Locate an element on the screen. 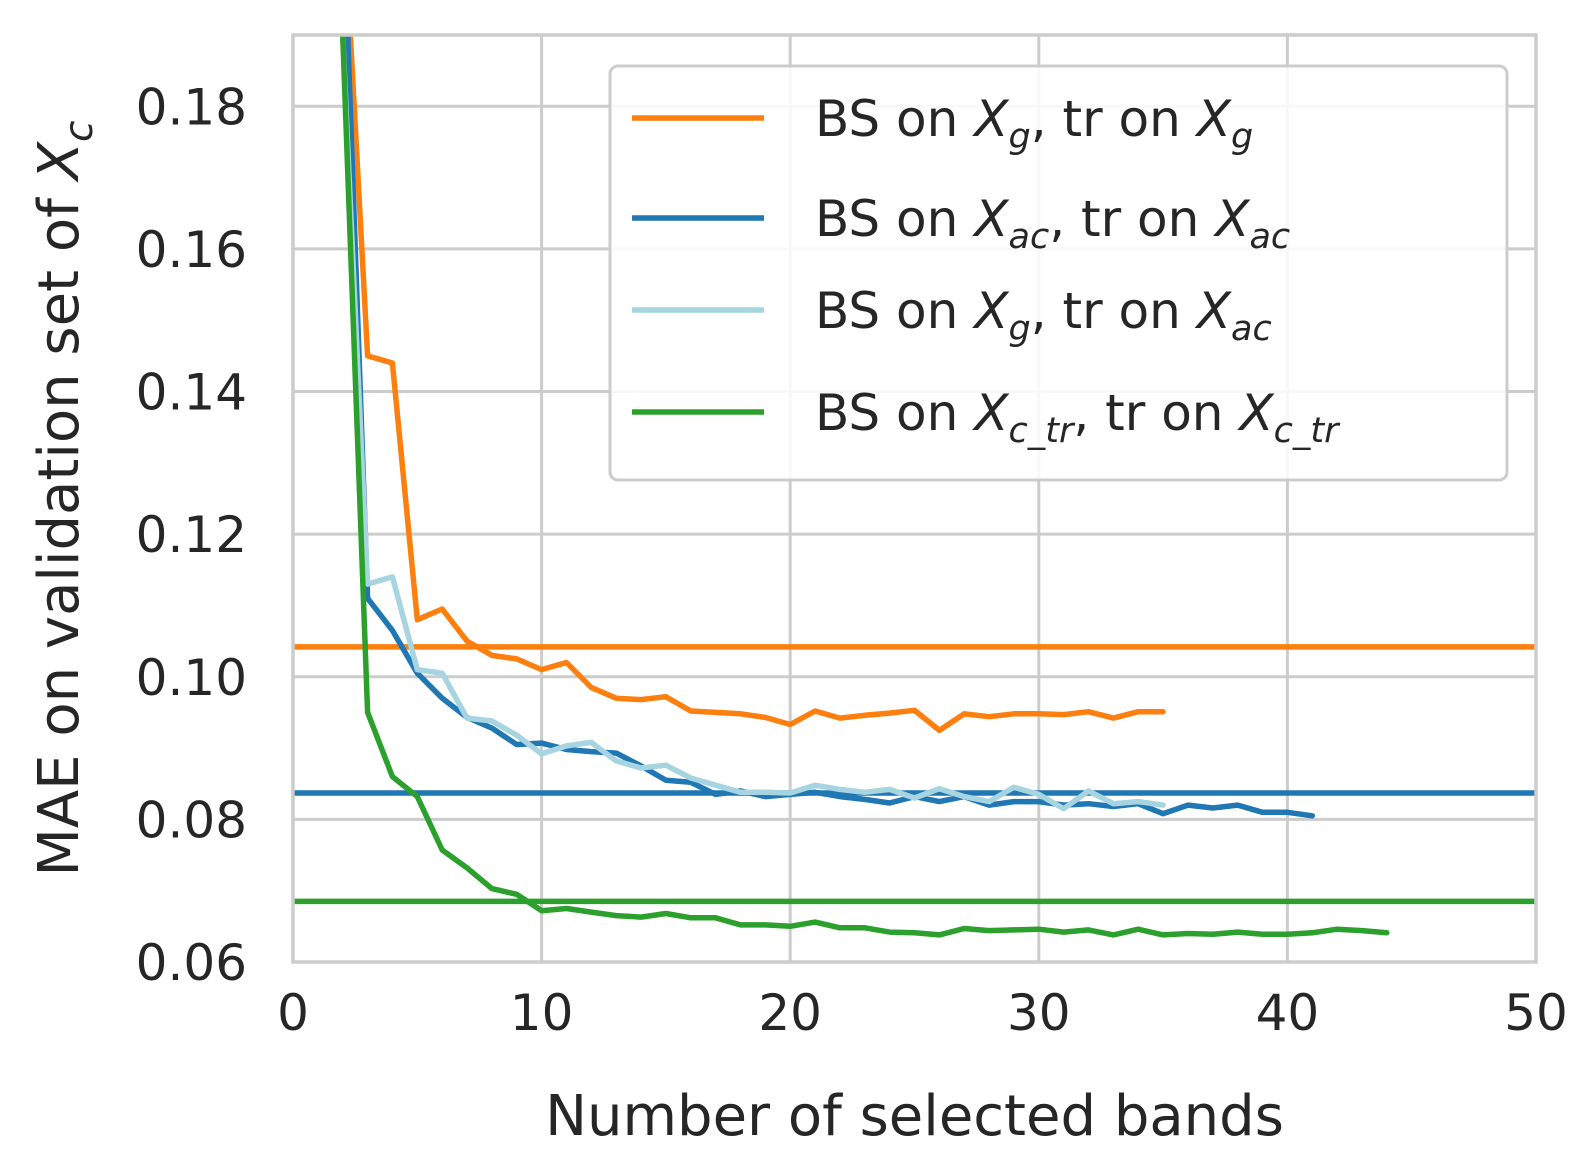 The width and height of the screenshot is (1596, 1167). y-tick-label: 0.12 is located at coordinates (191, 535).